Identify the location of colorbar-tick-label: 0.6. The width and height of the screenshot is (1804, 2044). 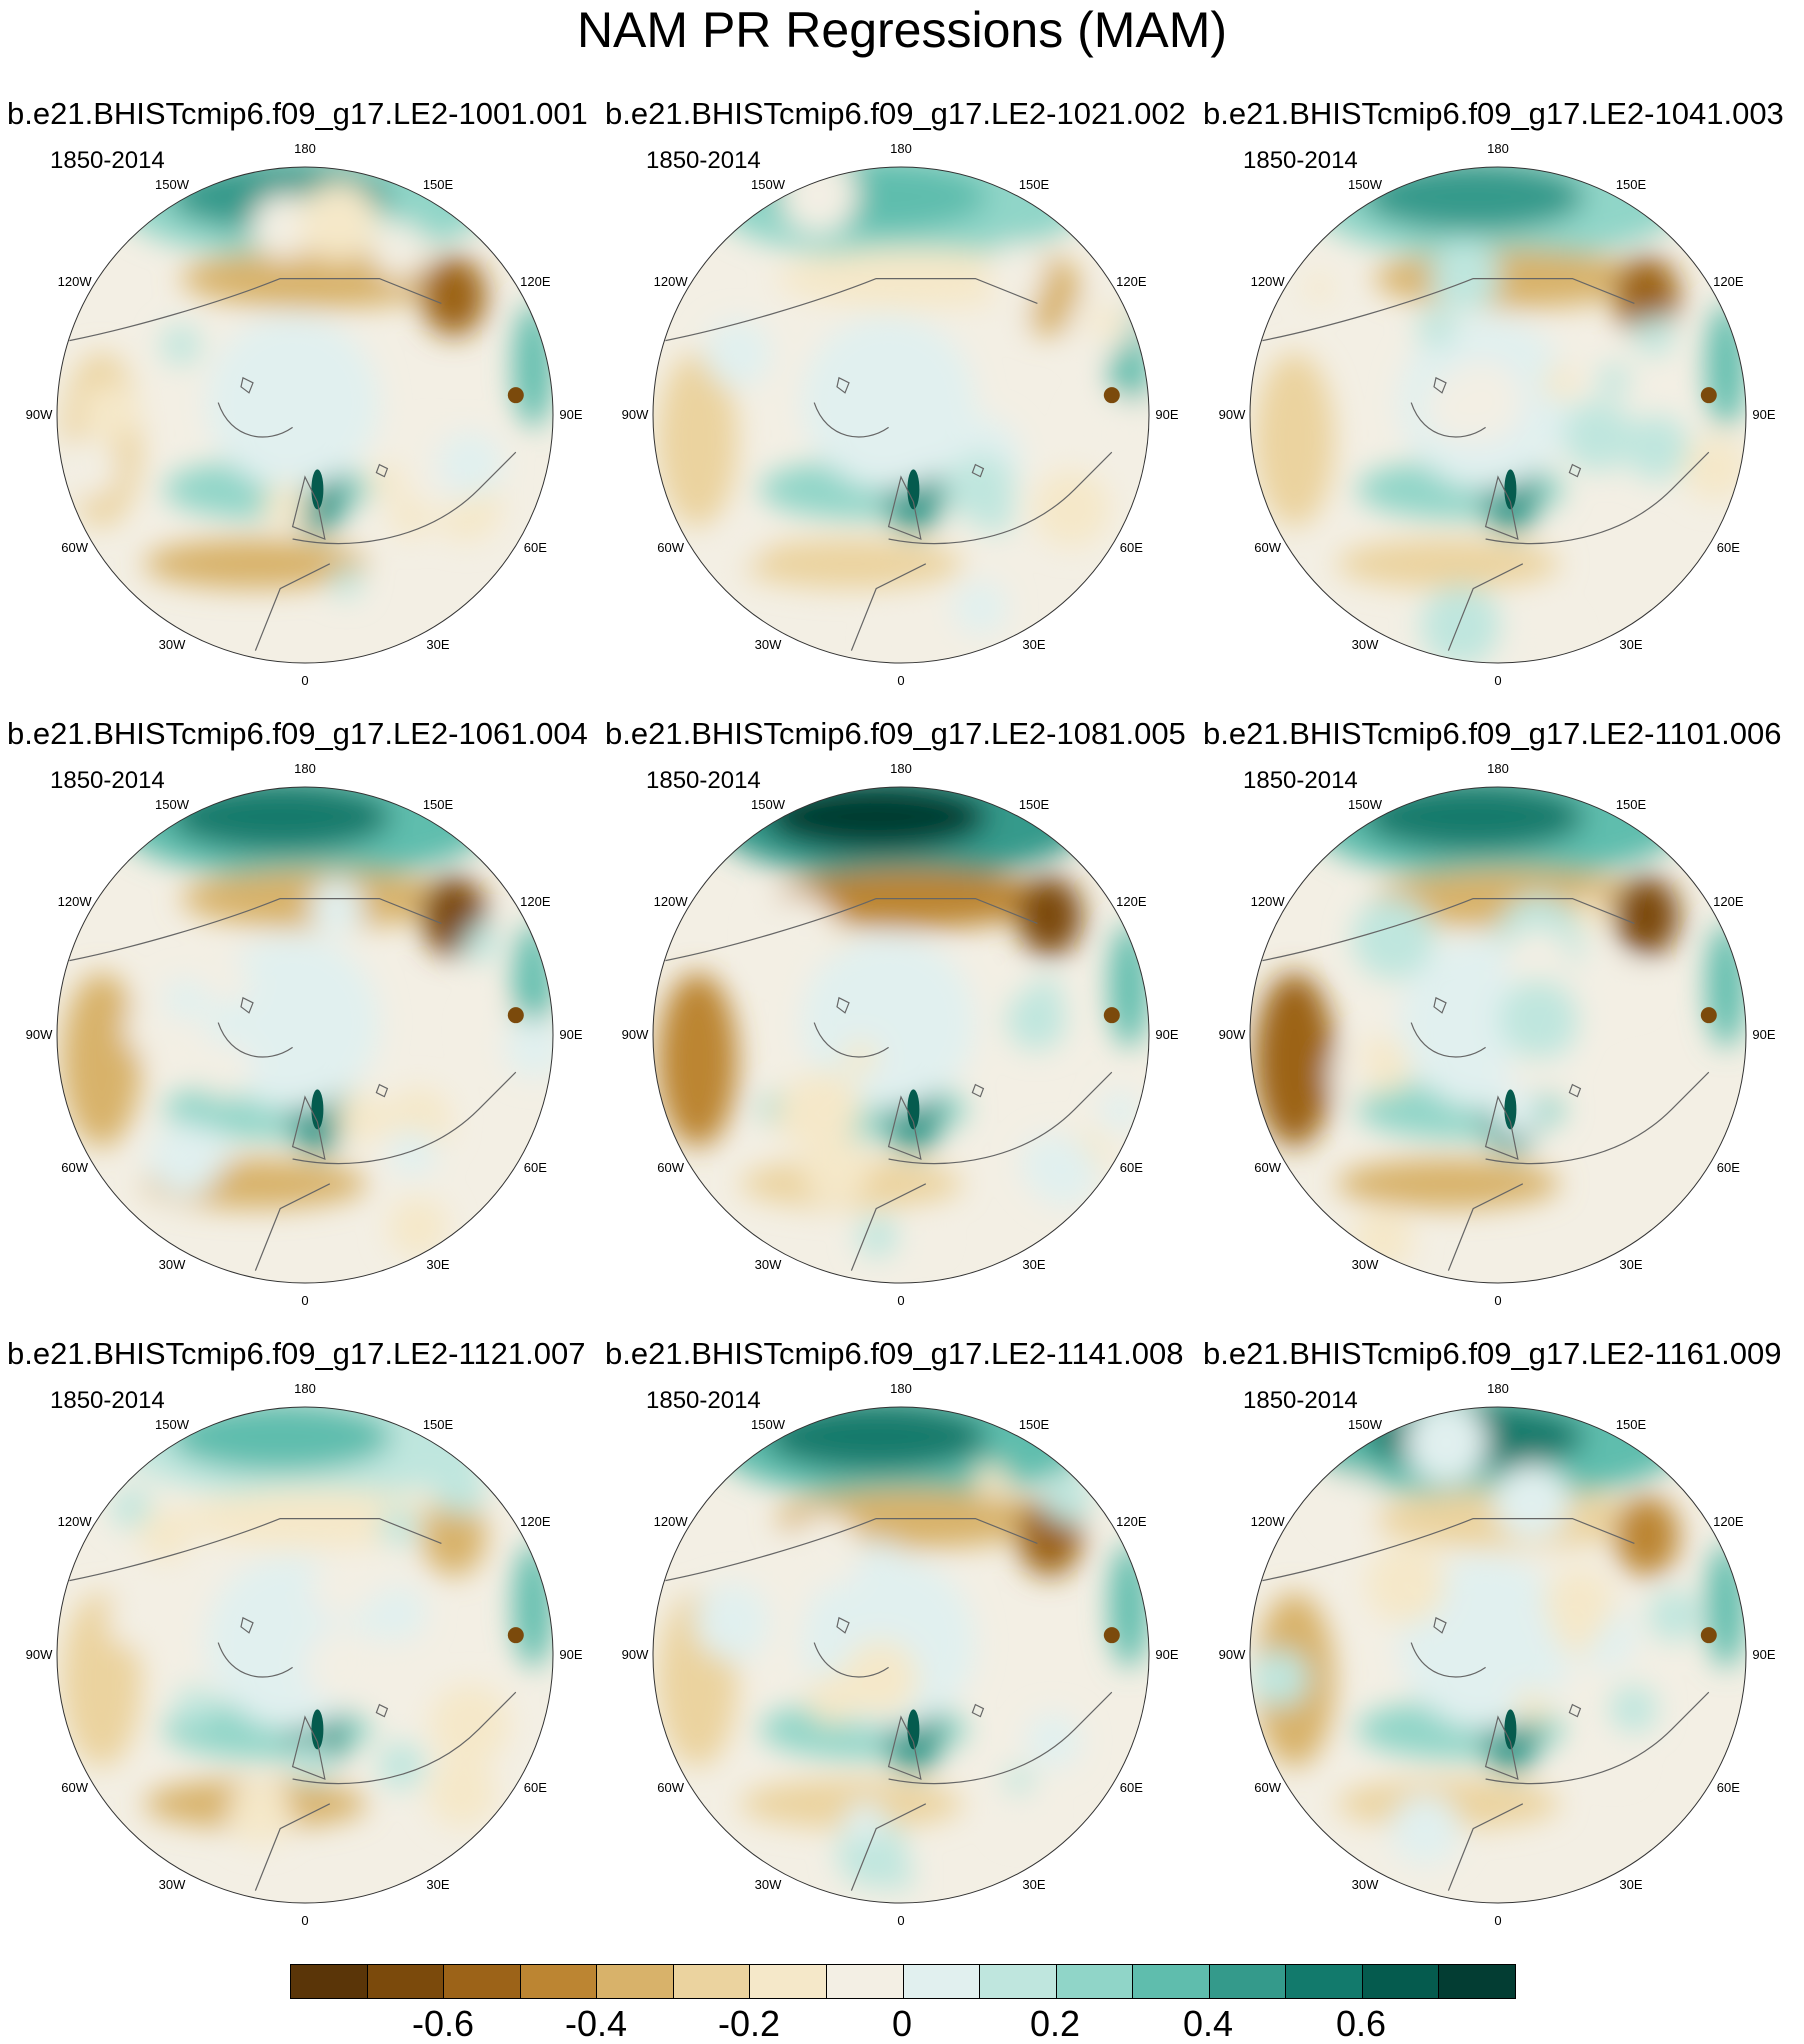
(1361, 2023).